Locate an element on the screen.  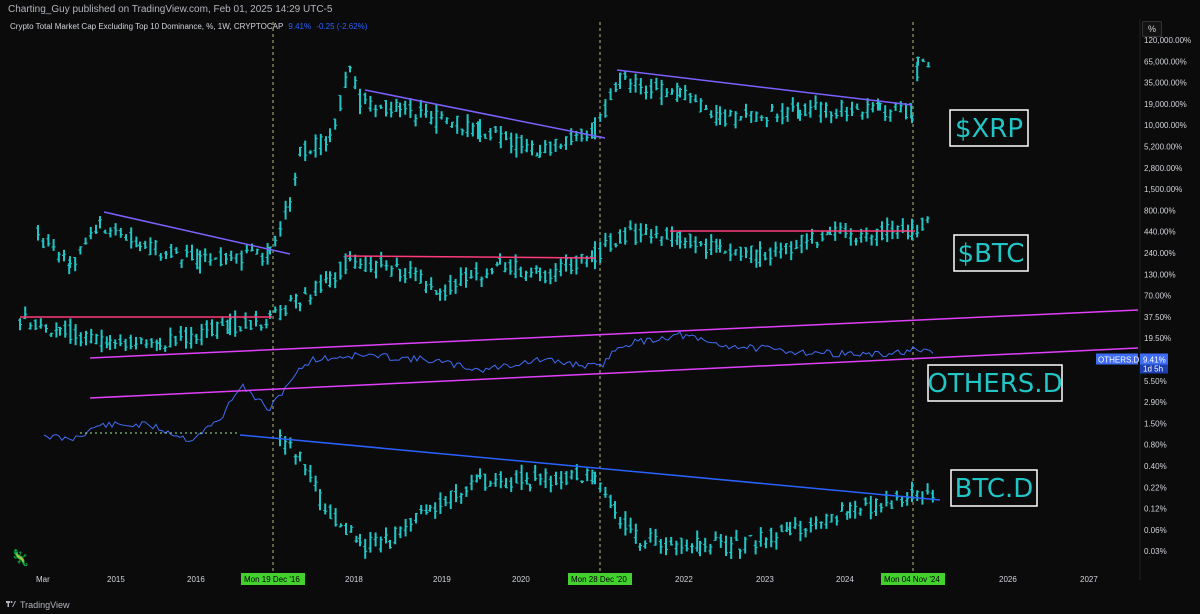
others-dominance-path is located at coordinates (488, 387).